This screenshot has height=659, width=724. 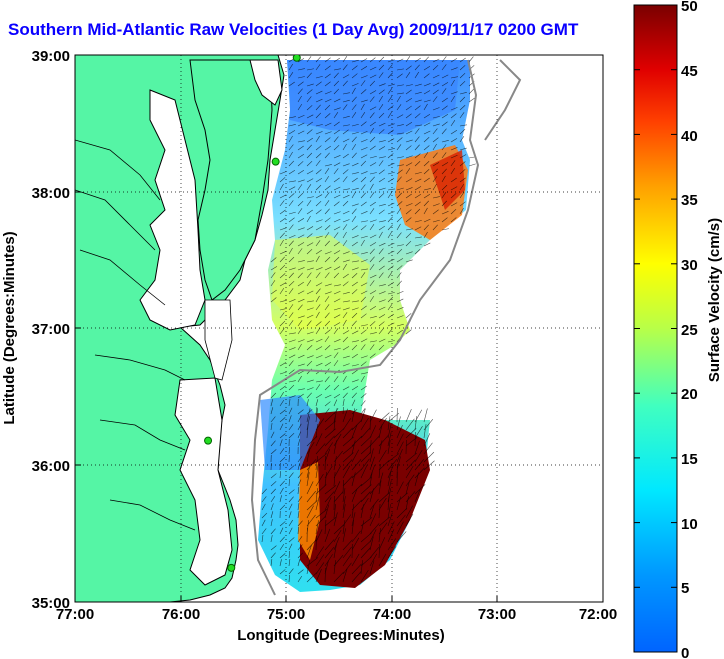 I want to click on x-tick-label: 76:00, so click(x=181, y=614).